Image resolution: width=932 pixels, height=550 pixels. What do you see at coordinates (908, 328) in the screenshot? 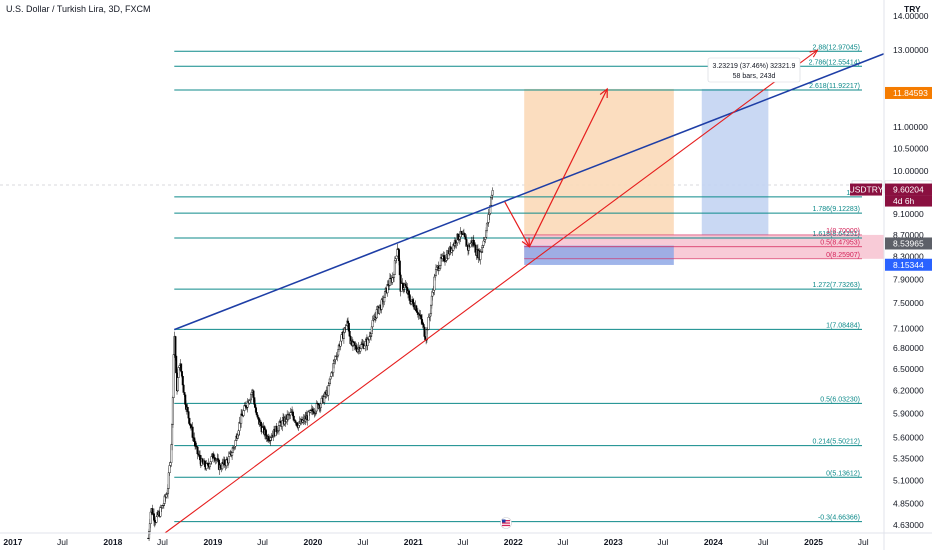
I see `y-tick-label: 7.10000` at bounding box center [908, 328].